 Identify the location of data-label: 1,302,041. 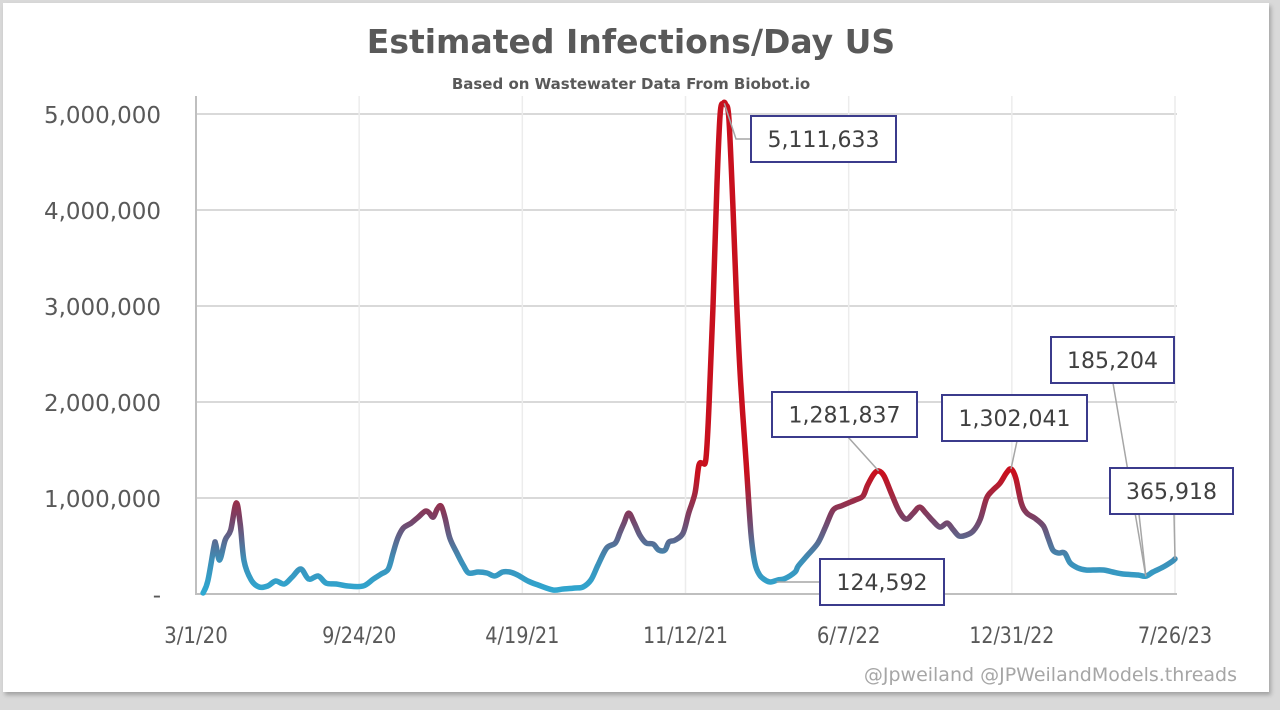
(1014, 418).